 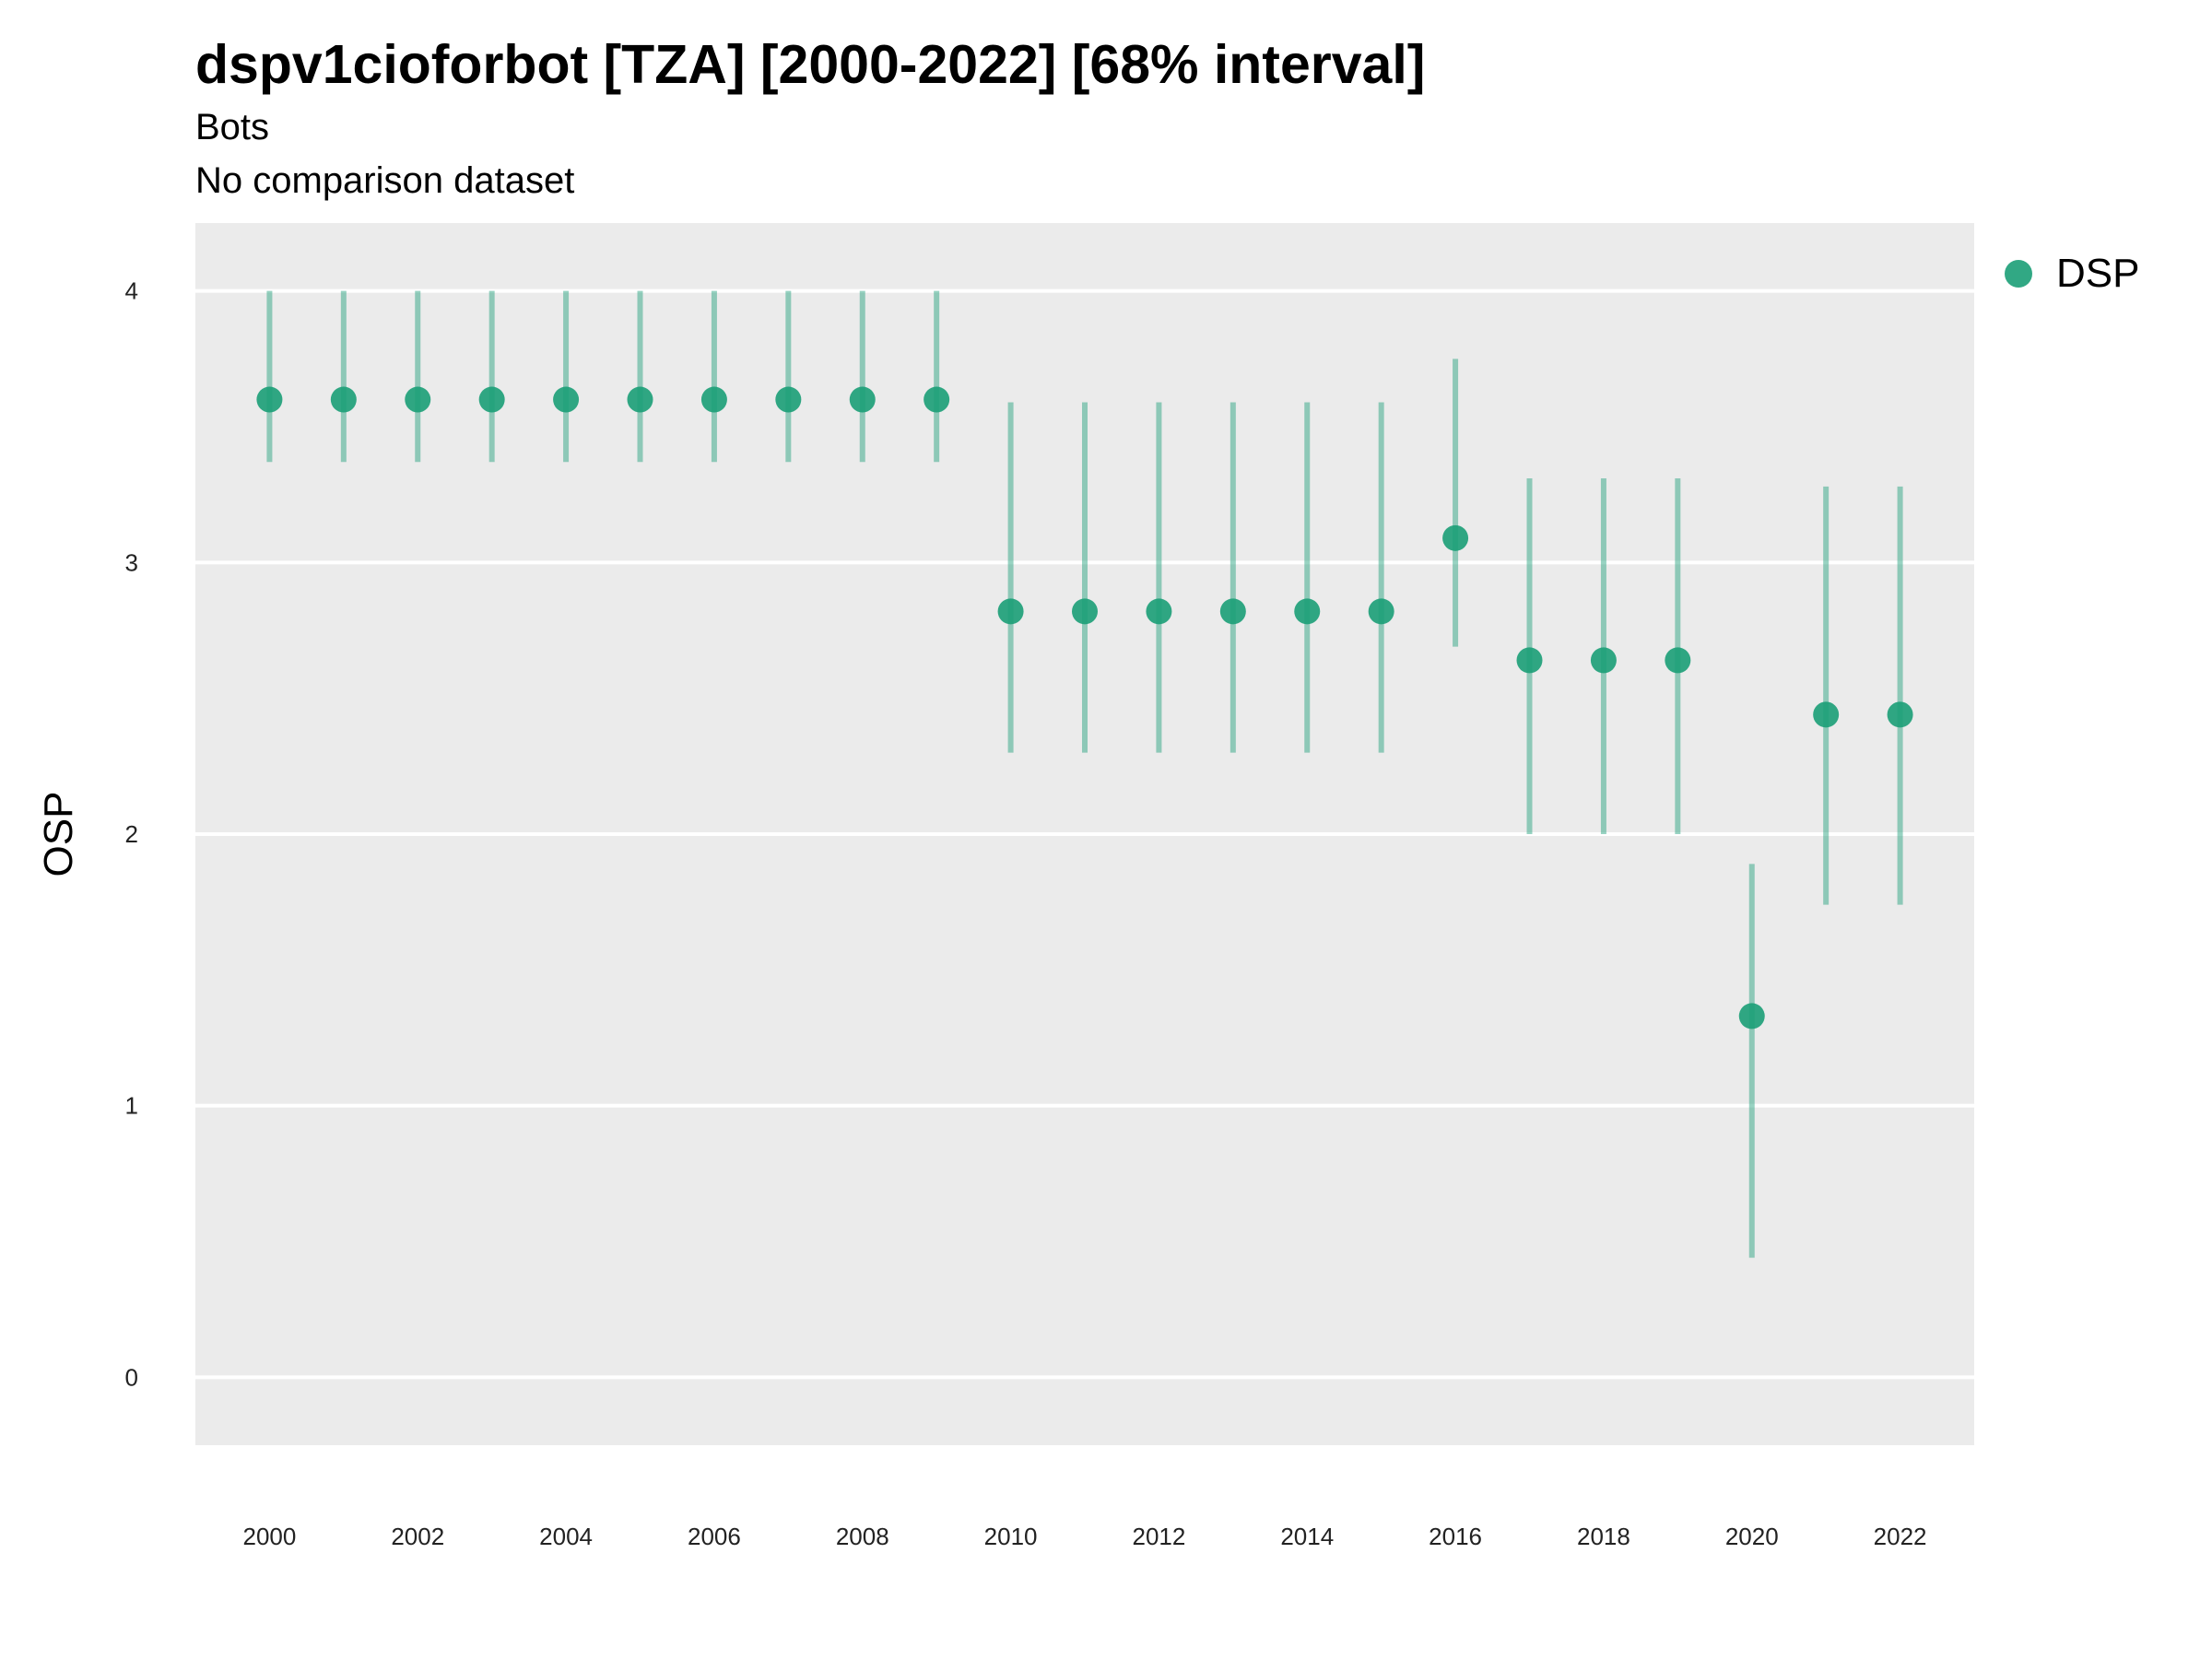 What do you see at coordinates (2018, 274) in the screenshot?
I see `legend-key-icon` at bounding box center [2018, 274].